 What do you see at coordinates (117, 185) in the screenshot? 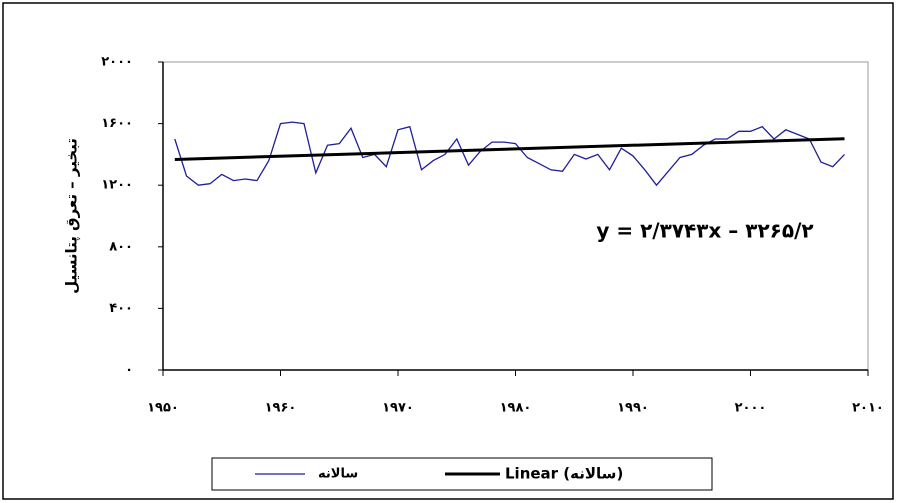
I see `y-tick-label: ۱۲۰۰` at bounding box center [117, 185].